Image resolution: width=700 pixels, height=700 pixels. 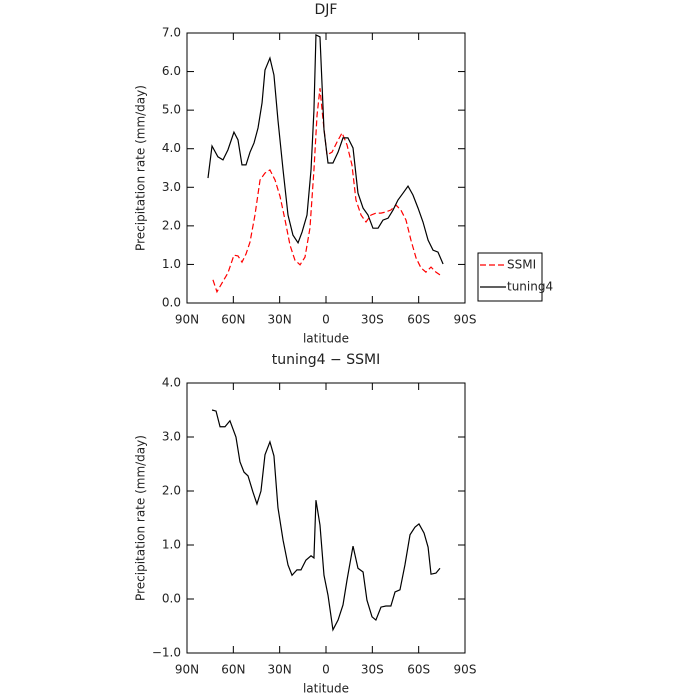 What do you see at coordinates (326, 10) in the screenshot?
I see `chart-title: DJF` at bounding box center [326, 10].